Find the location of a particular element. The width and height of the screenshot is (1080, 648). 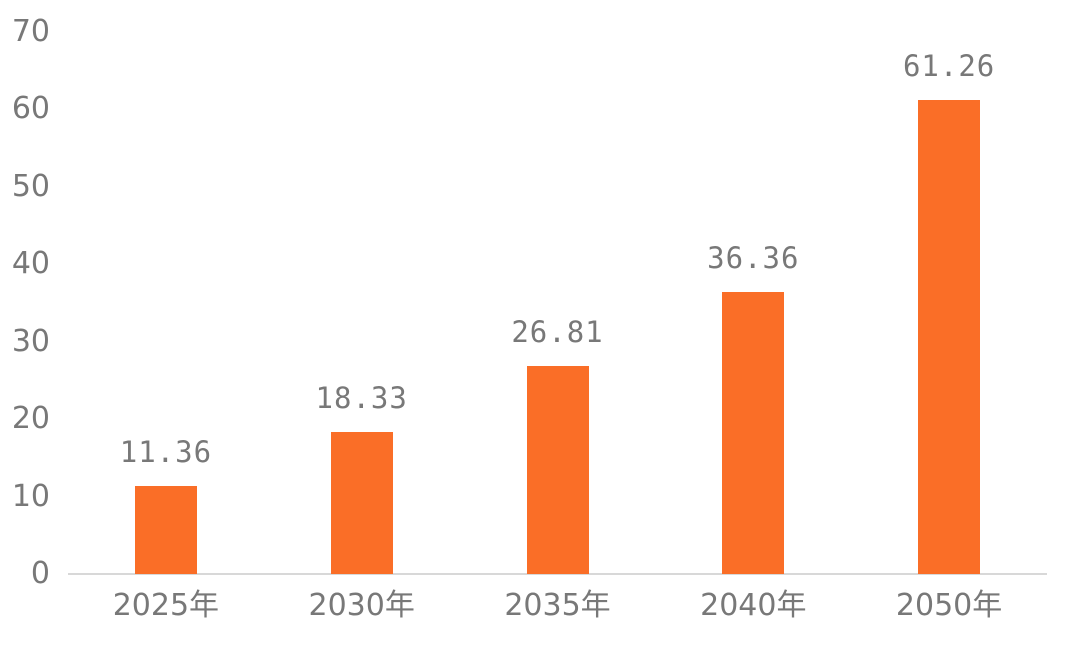

y-tick-label: 10 is located at coordinates (30, 496).